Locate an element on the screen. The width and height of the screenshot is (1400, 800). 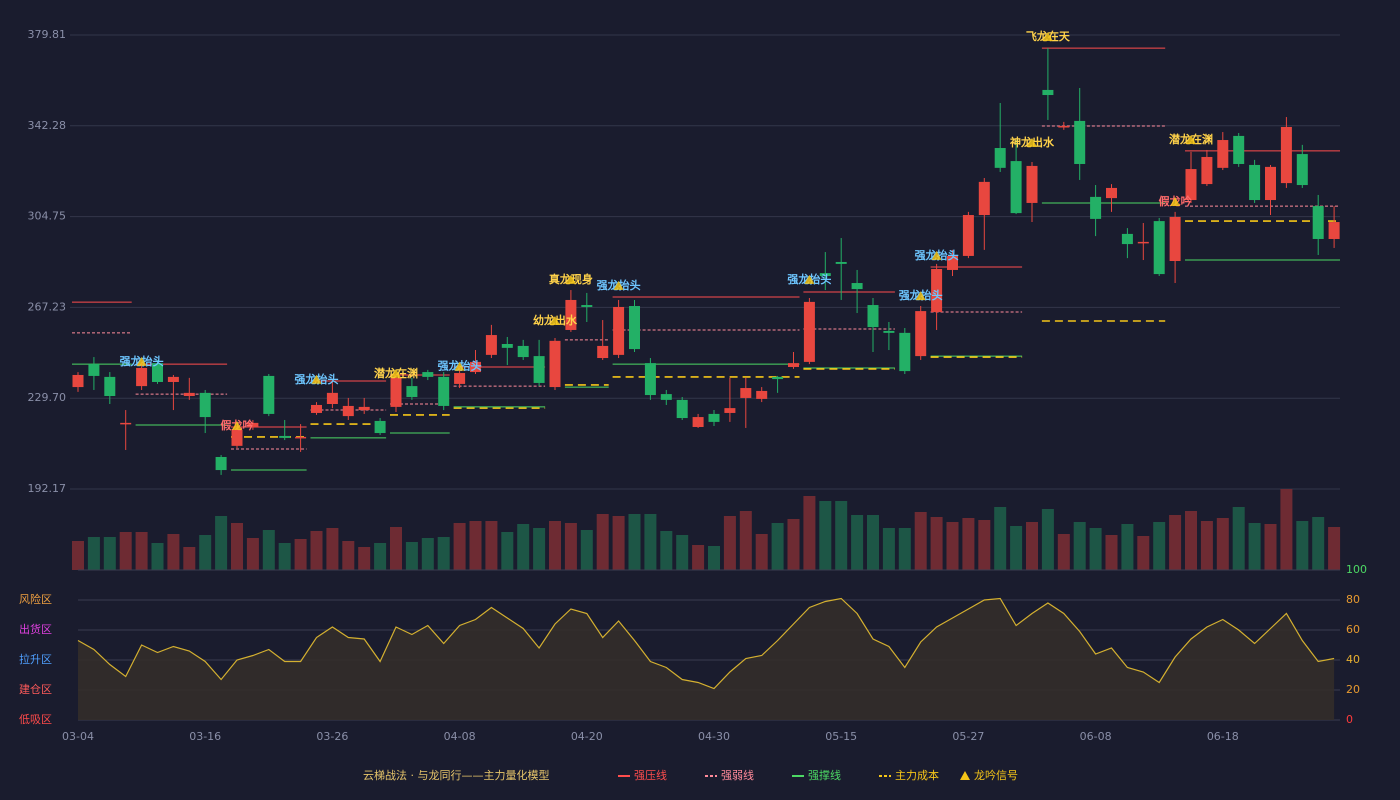
y2-tick-label: 0 is located at coordinates (1349, 719).